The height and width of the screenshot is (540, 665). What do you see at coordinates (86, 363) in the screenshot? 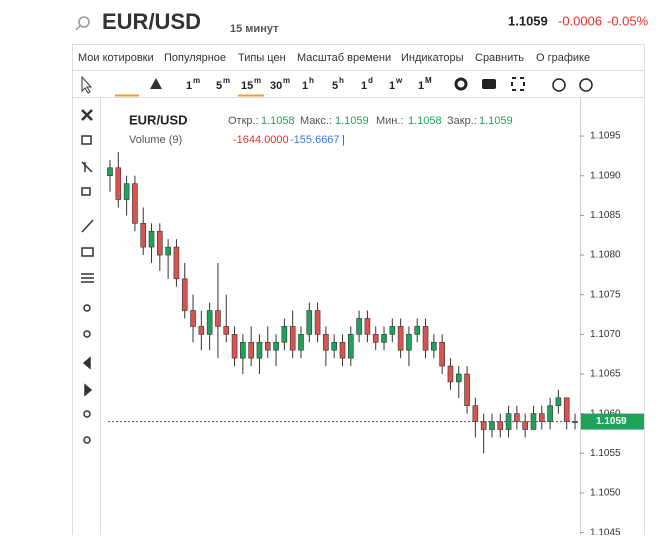
I see `scroll-left` at bounding box center [86, 363].